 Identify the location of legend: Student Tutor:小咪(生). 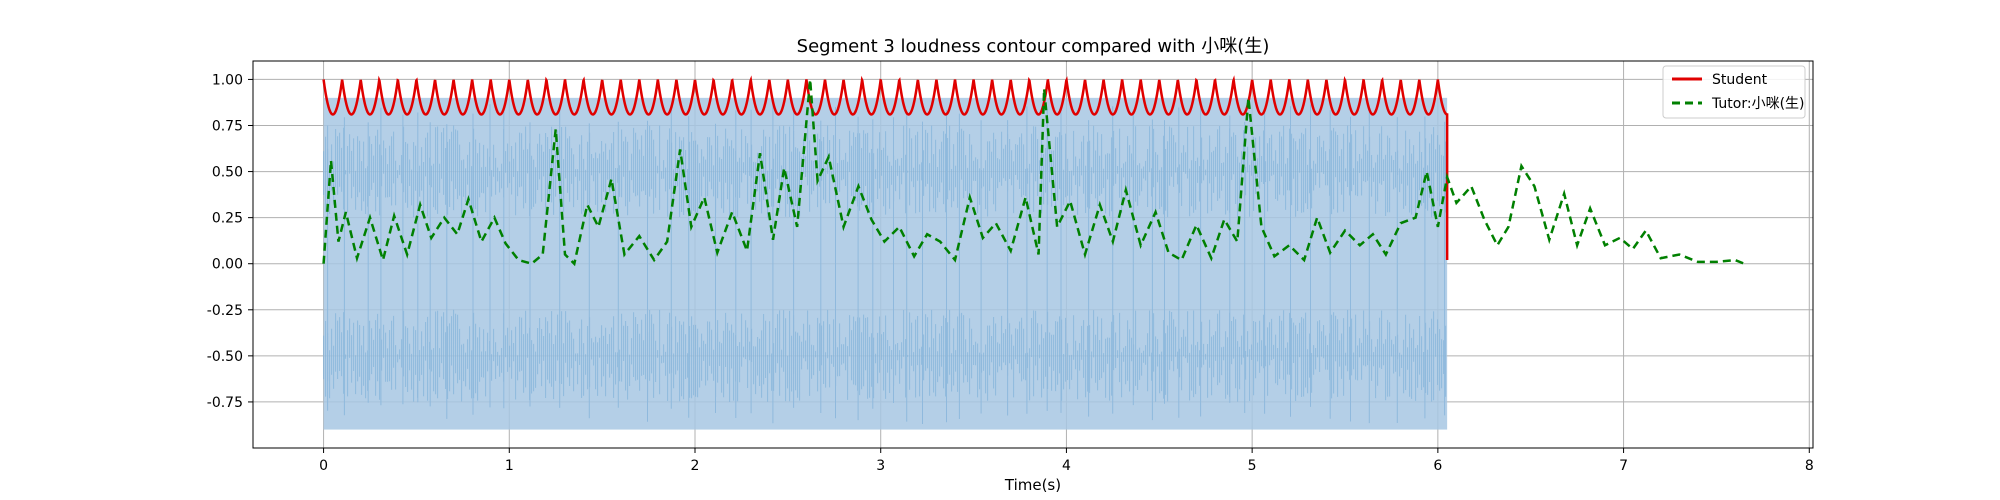
(1734, 92).